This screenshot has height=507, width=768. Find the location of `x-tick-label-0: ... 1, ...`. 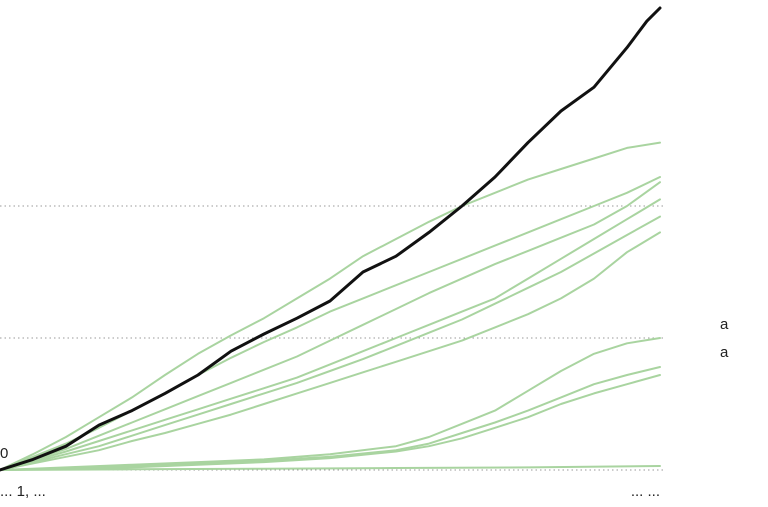

x-tick-label-0: ... 1, ... is located at coordinates (23, 491).